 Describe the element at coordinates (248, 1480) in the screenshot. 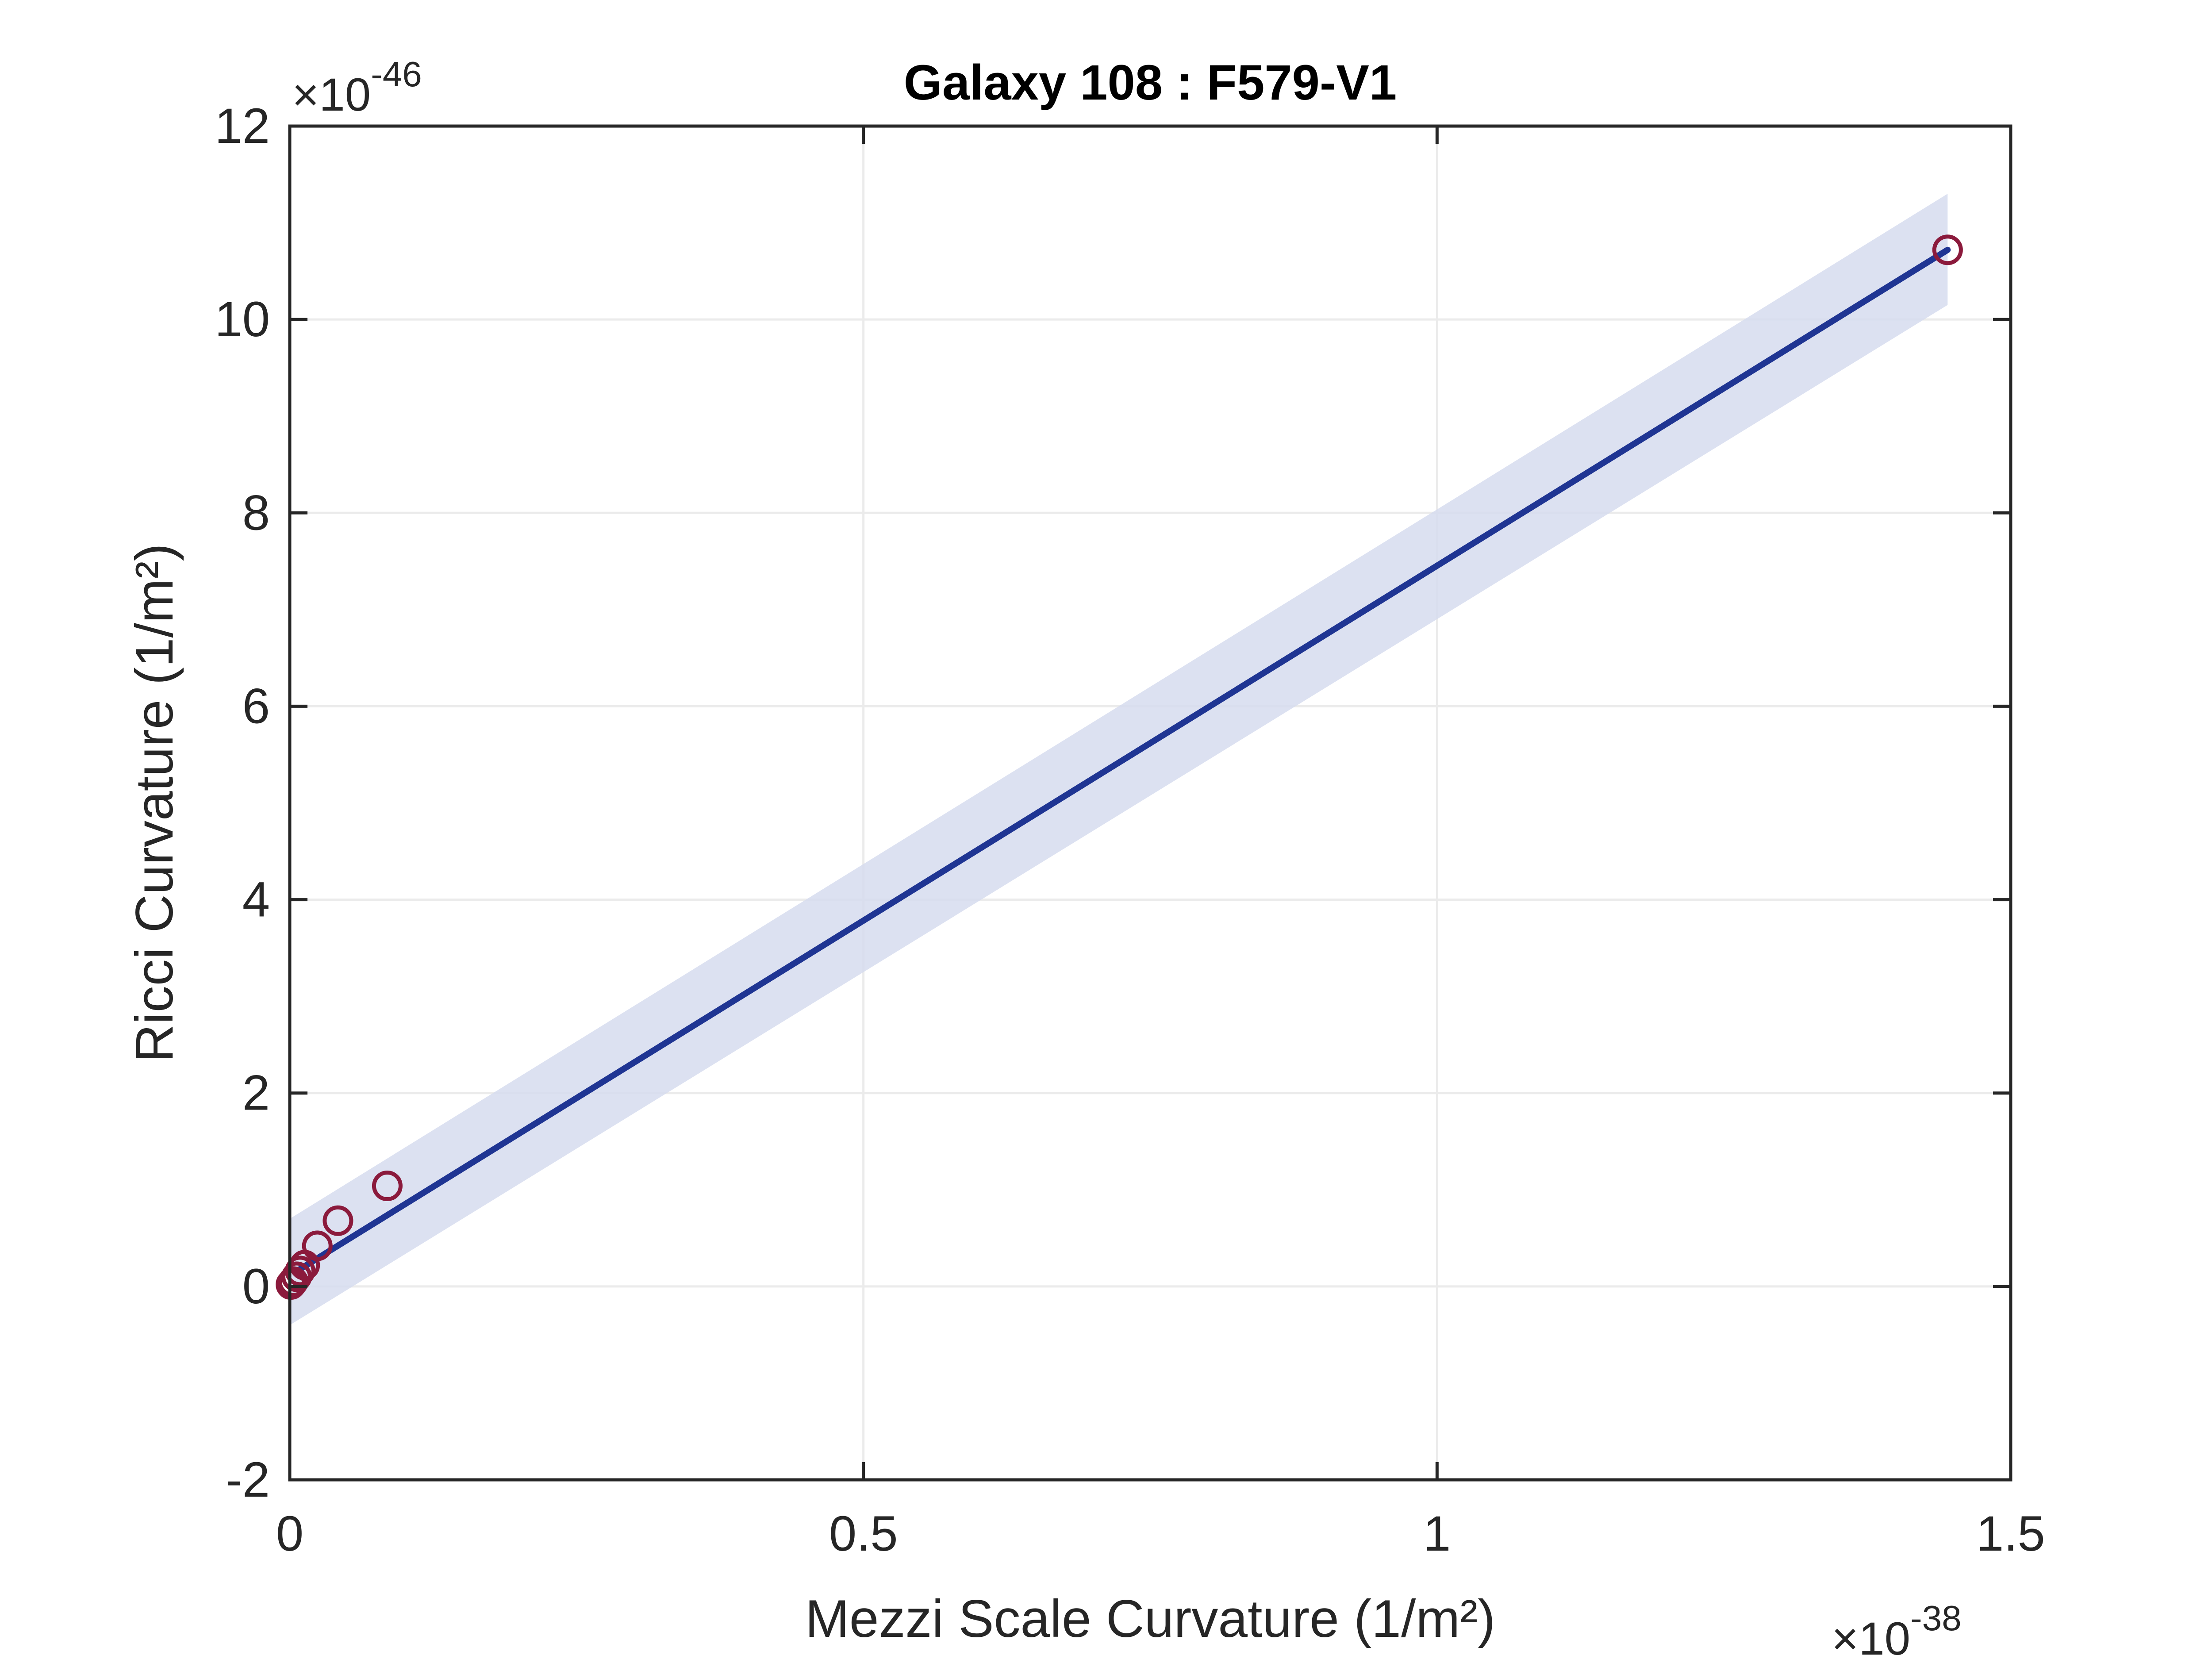

I see `y-tick-label: -2` at that location.